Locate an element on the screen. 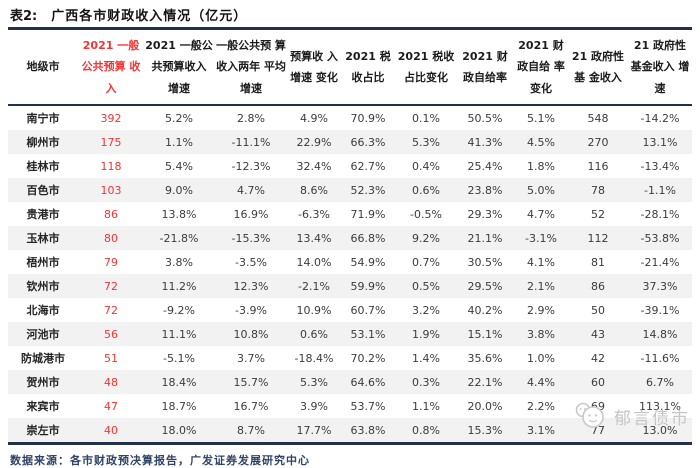 The width and height of the screenshot is (700, 468). cell-growth-change: 13.4% is located at coordinates (314, 238).